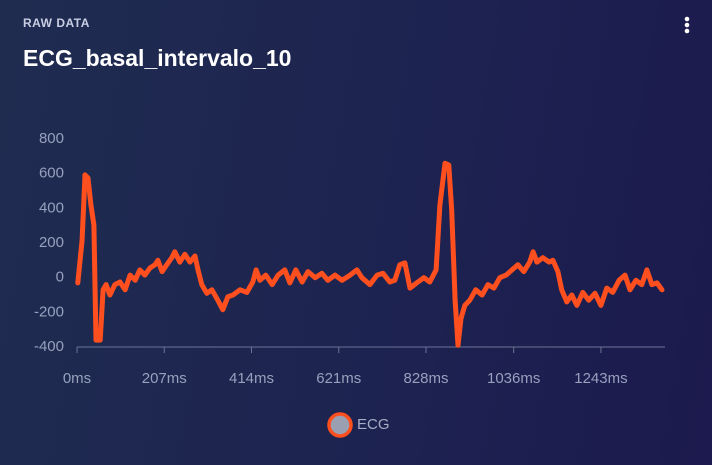 The height and width of the screenshot is (465, 712). Describe the element at coordinates (425, 378) in the screenshot. I see `x-tick-label: 828ms` at that location.